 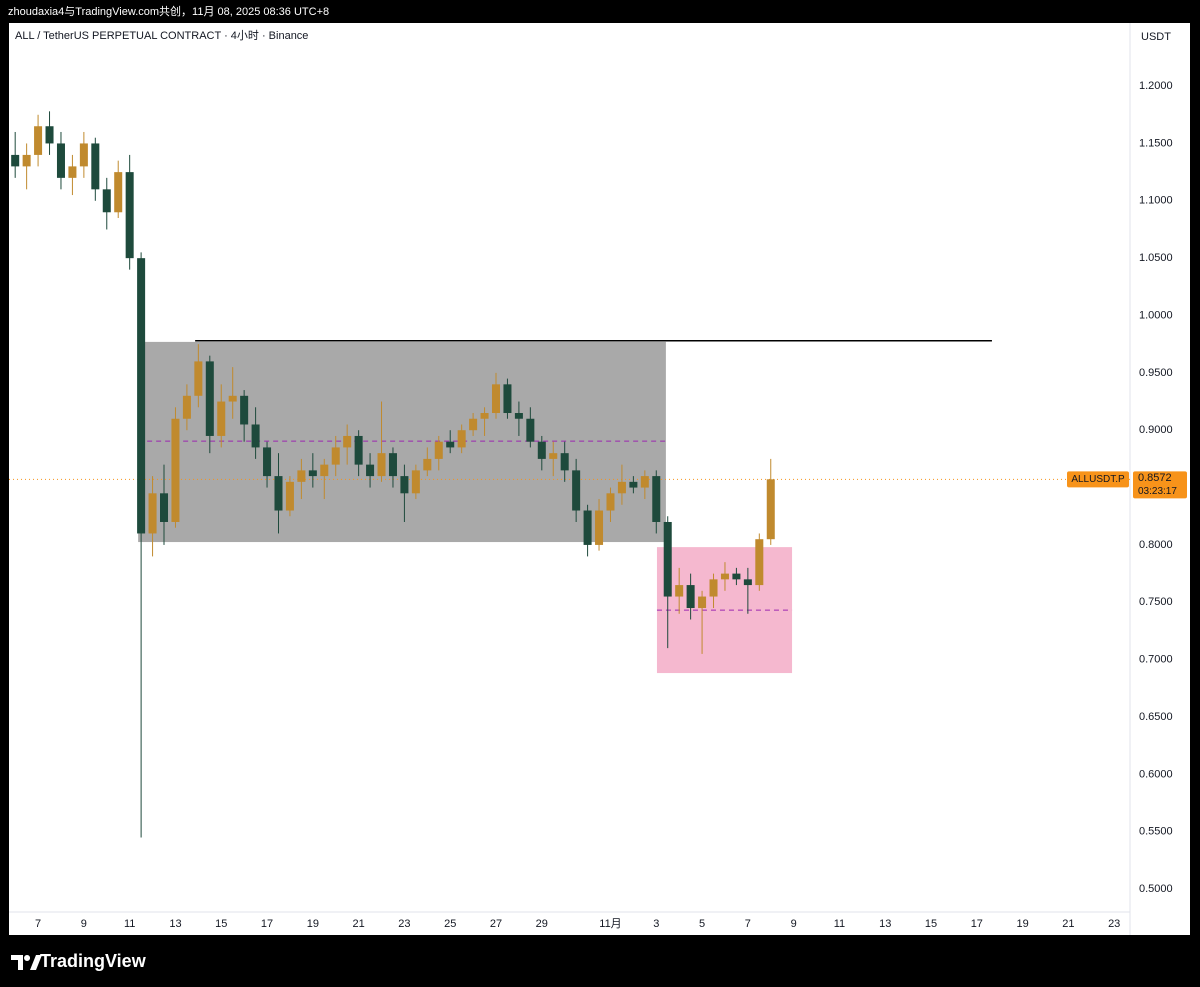 What do you see at coordinates (1156, 37) in the screenshot?
I see `axis-unit: USDT` at bounding box center [1156, 37].